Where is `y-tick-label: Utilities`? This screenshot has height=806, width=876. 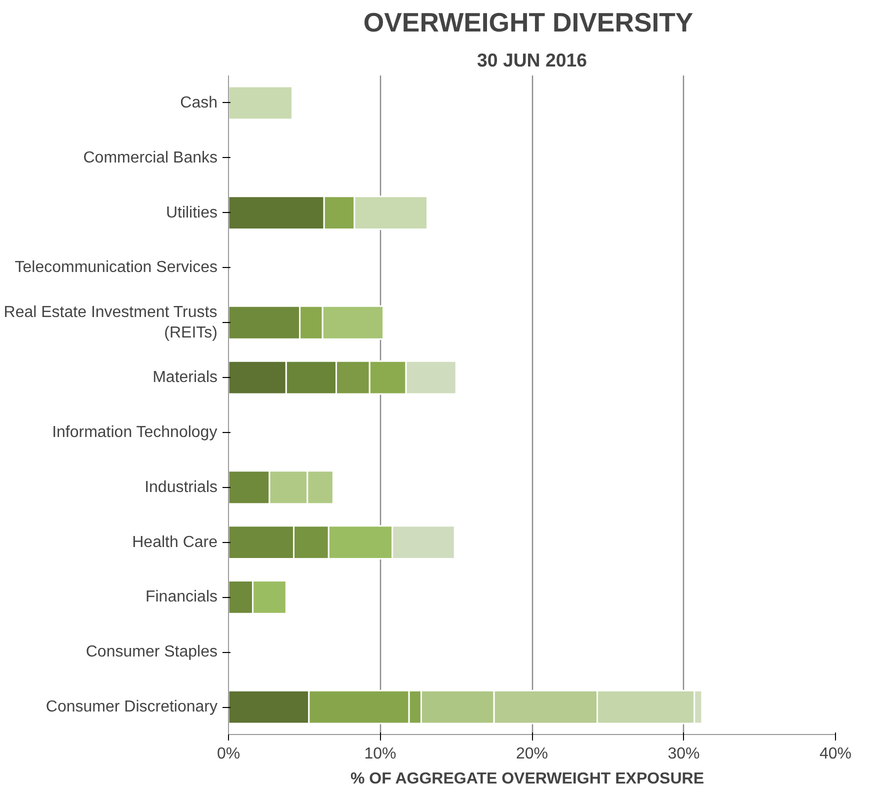
y-tick-label: Utilities is located at coordinates (192, 213).